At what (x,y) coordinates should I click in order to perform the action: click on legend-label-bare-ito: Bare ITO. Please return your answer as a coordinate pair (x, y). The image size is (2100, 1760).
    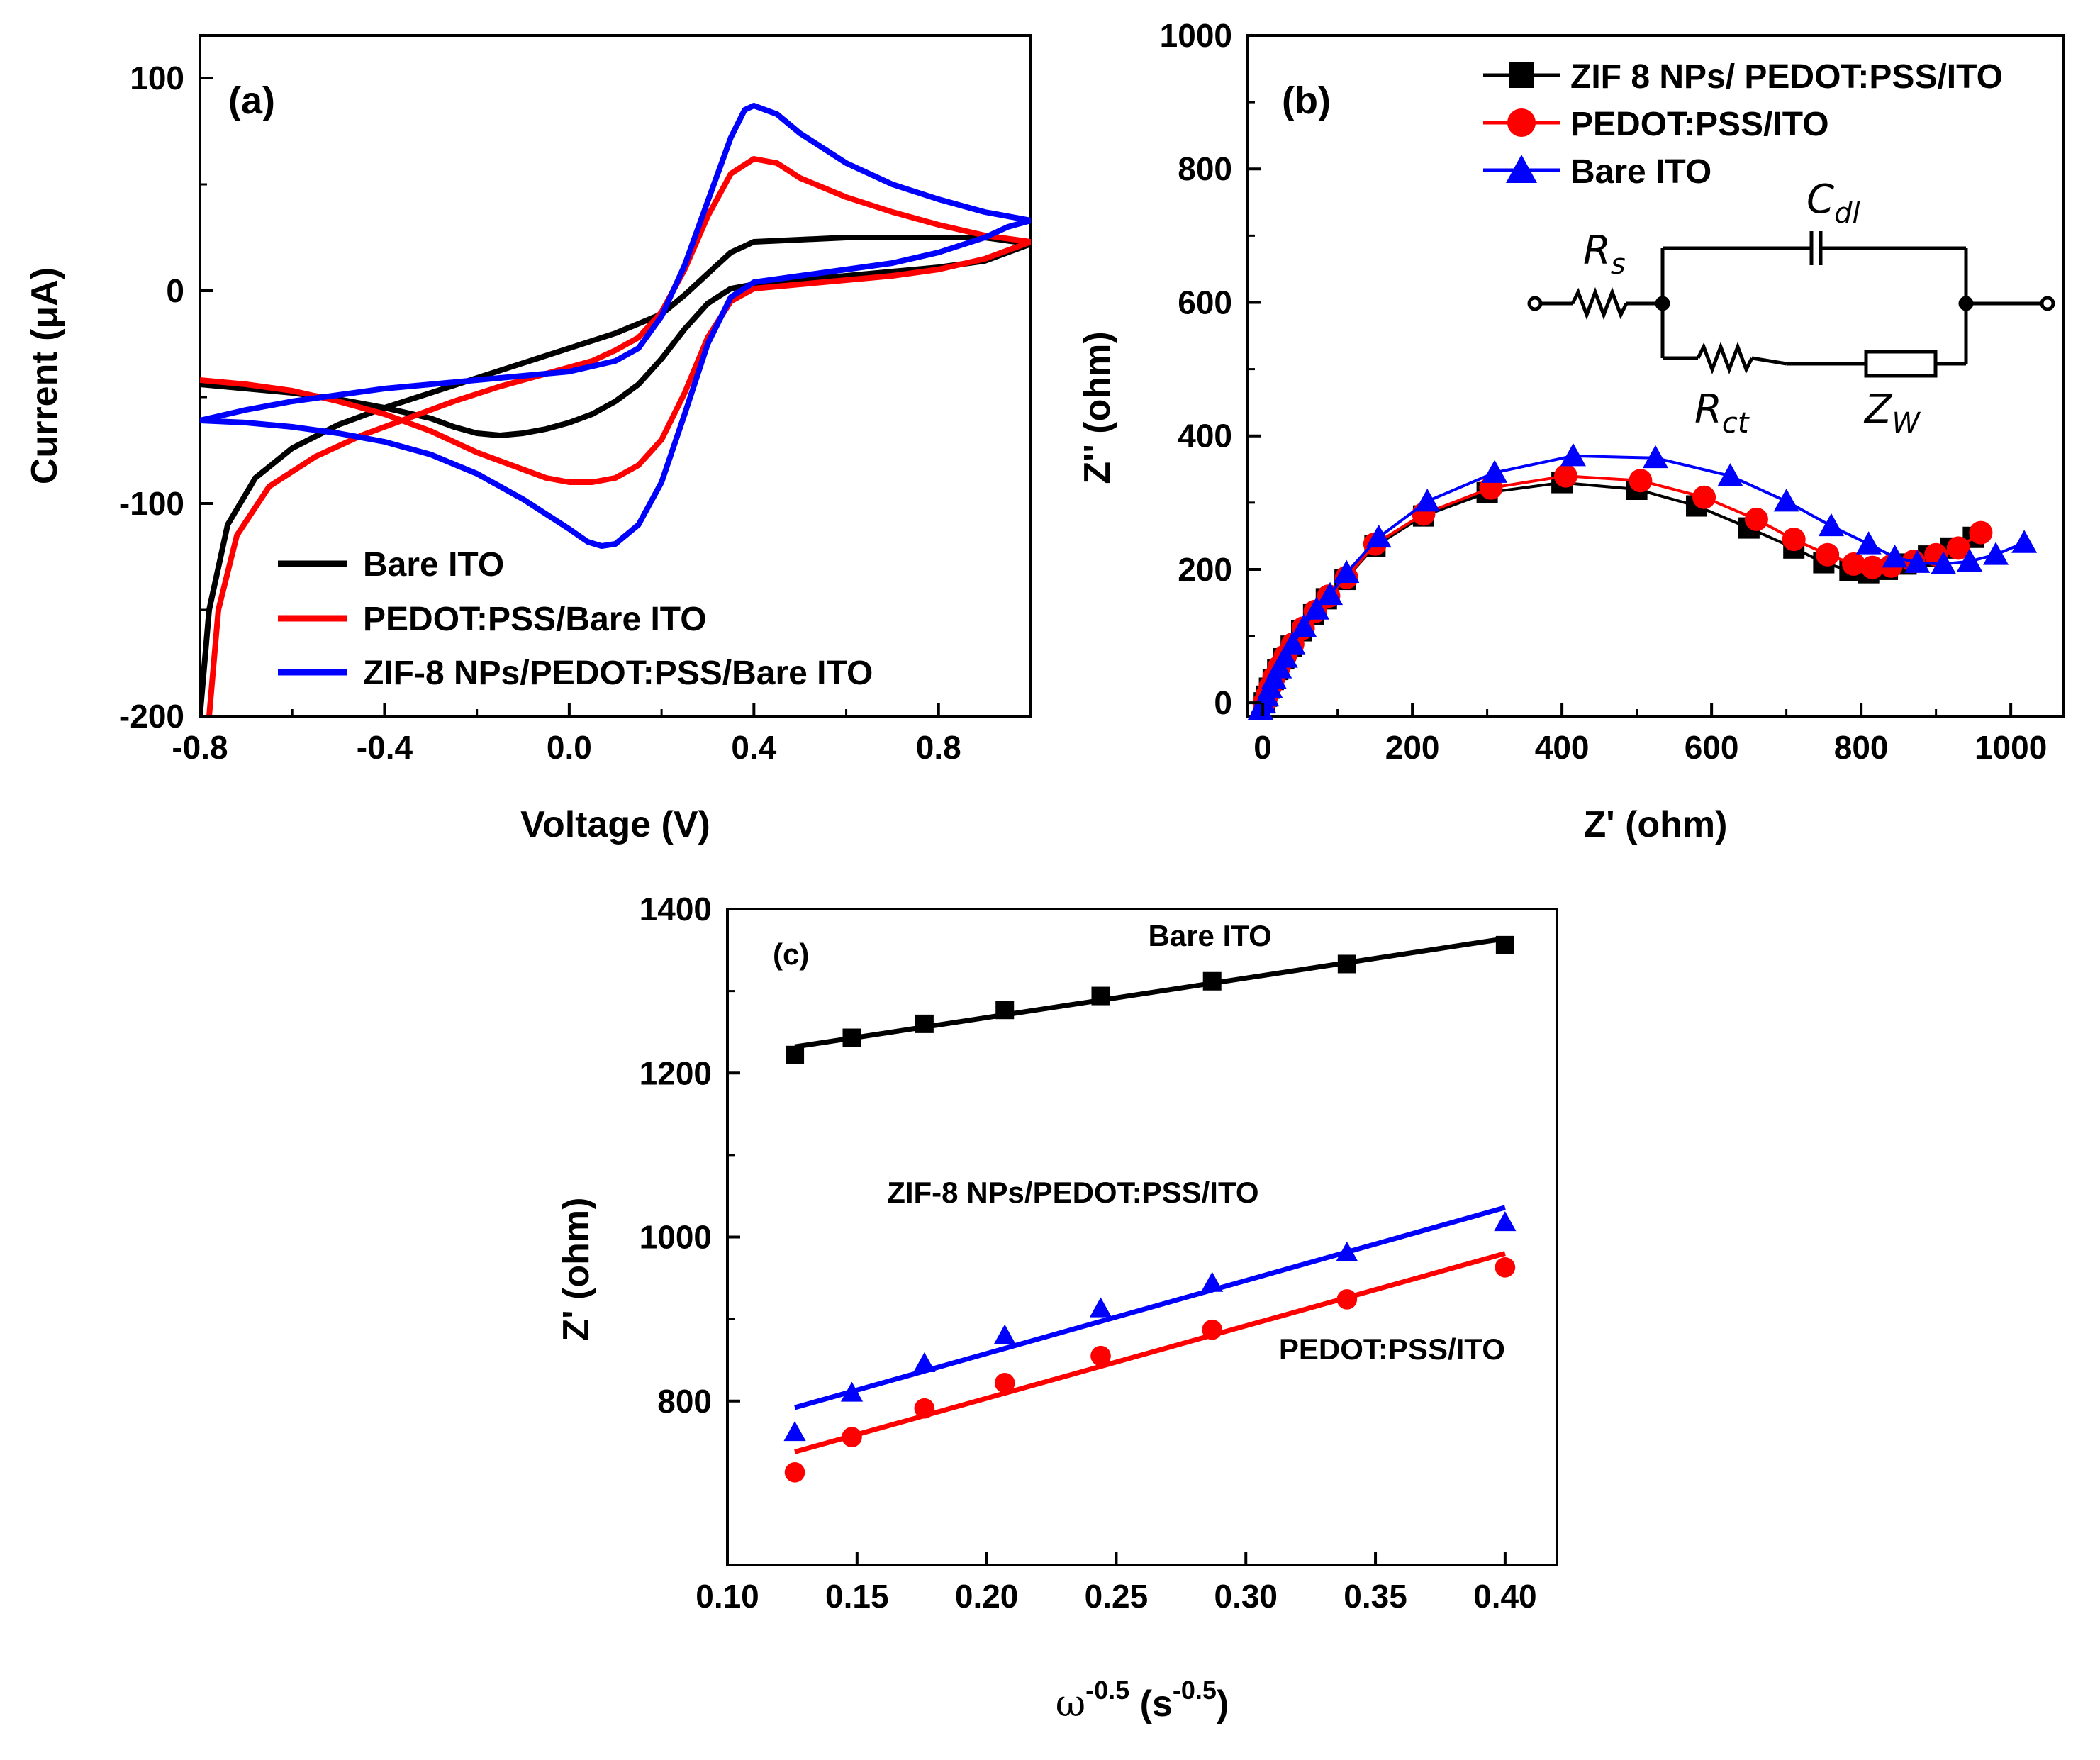
    Looking at the image, I should click on (433, 565).